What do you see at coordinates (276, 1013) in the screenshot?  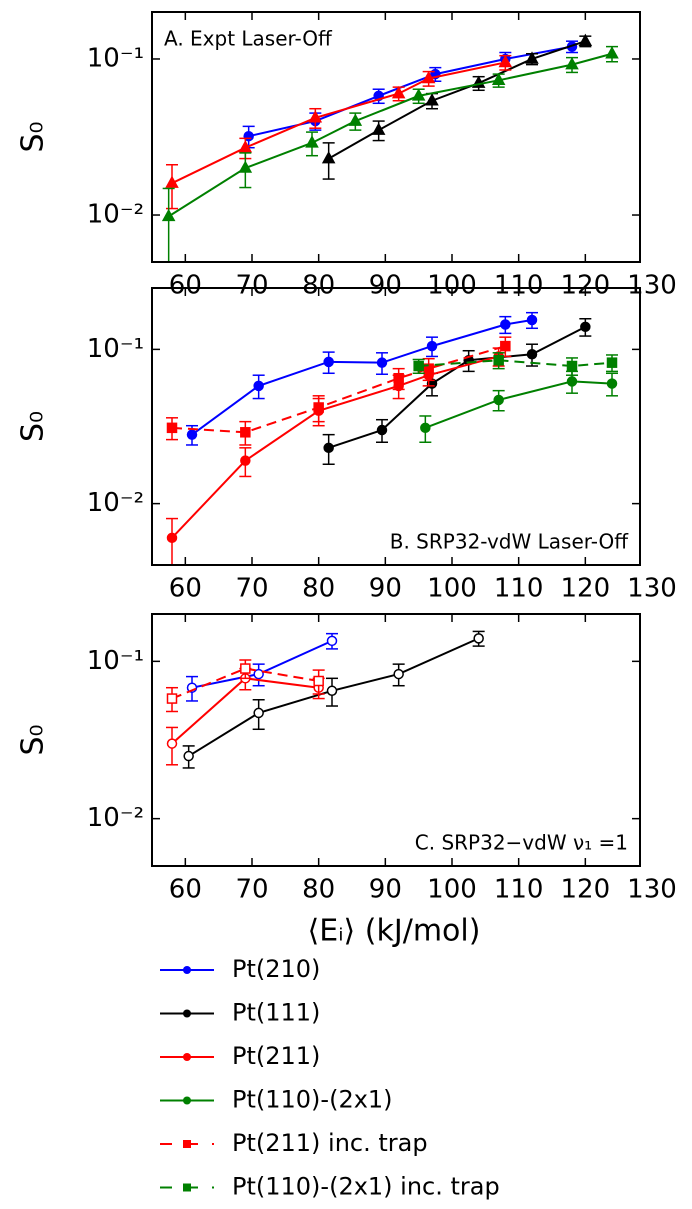 I see `legend-label: Pt(111)` at bounding box center [276, 1013].